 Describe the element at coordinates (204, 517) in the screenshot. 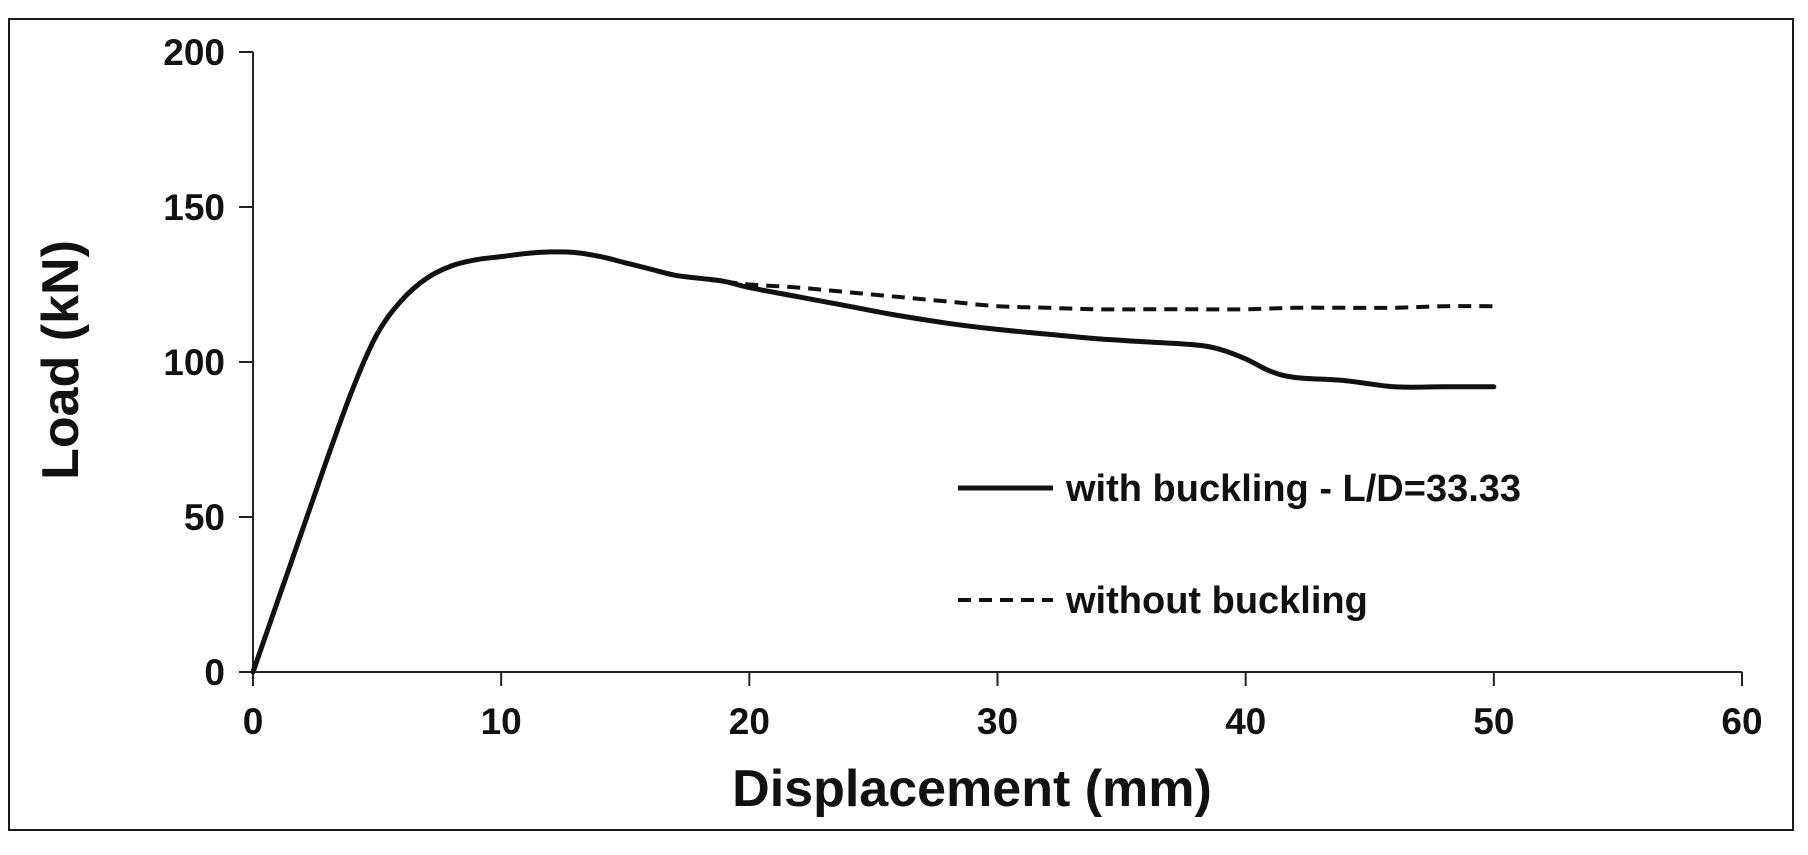

I see `y-tick-label: 50` at that location.